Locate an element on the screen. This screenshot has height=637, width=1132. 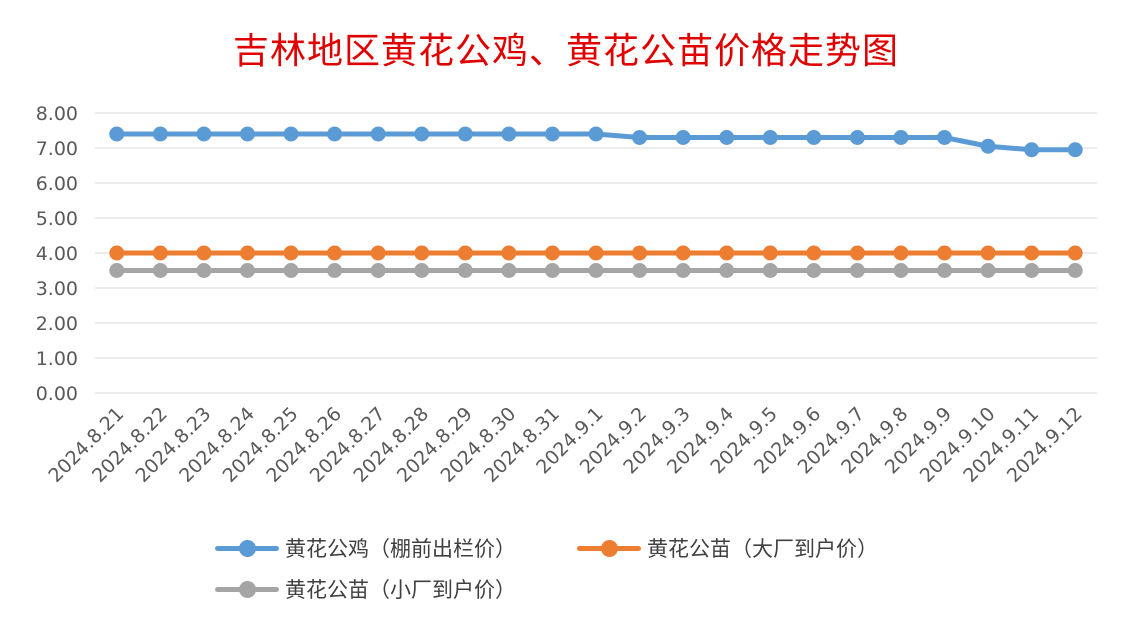
legend-label-1: 黄花公鸡（棚前出栏价） is located at coordinates (400, 549).